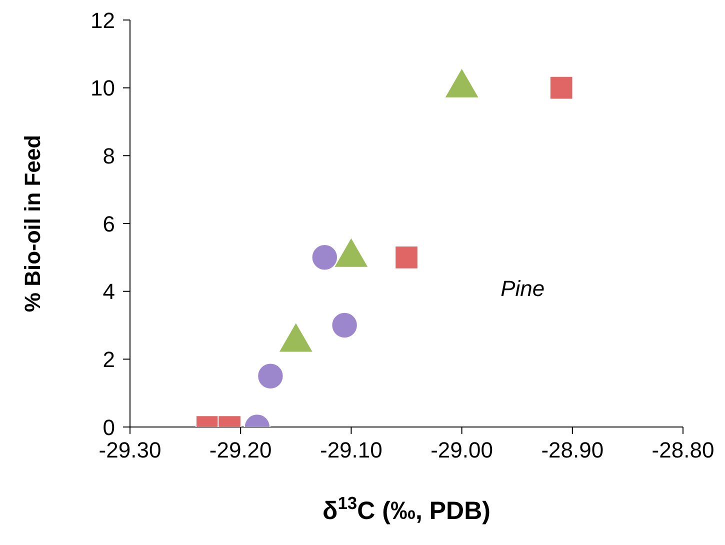 Image resolution: width=725 pixels, height=545 pixels. Describe the element at coordinates (351, 450) in the screenshot. I see `x-tick-label: -29.10` at that location.